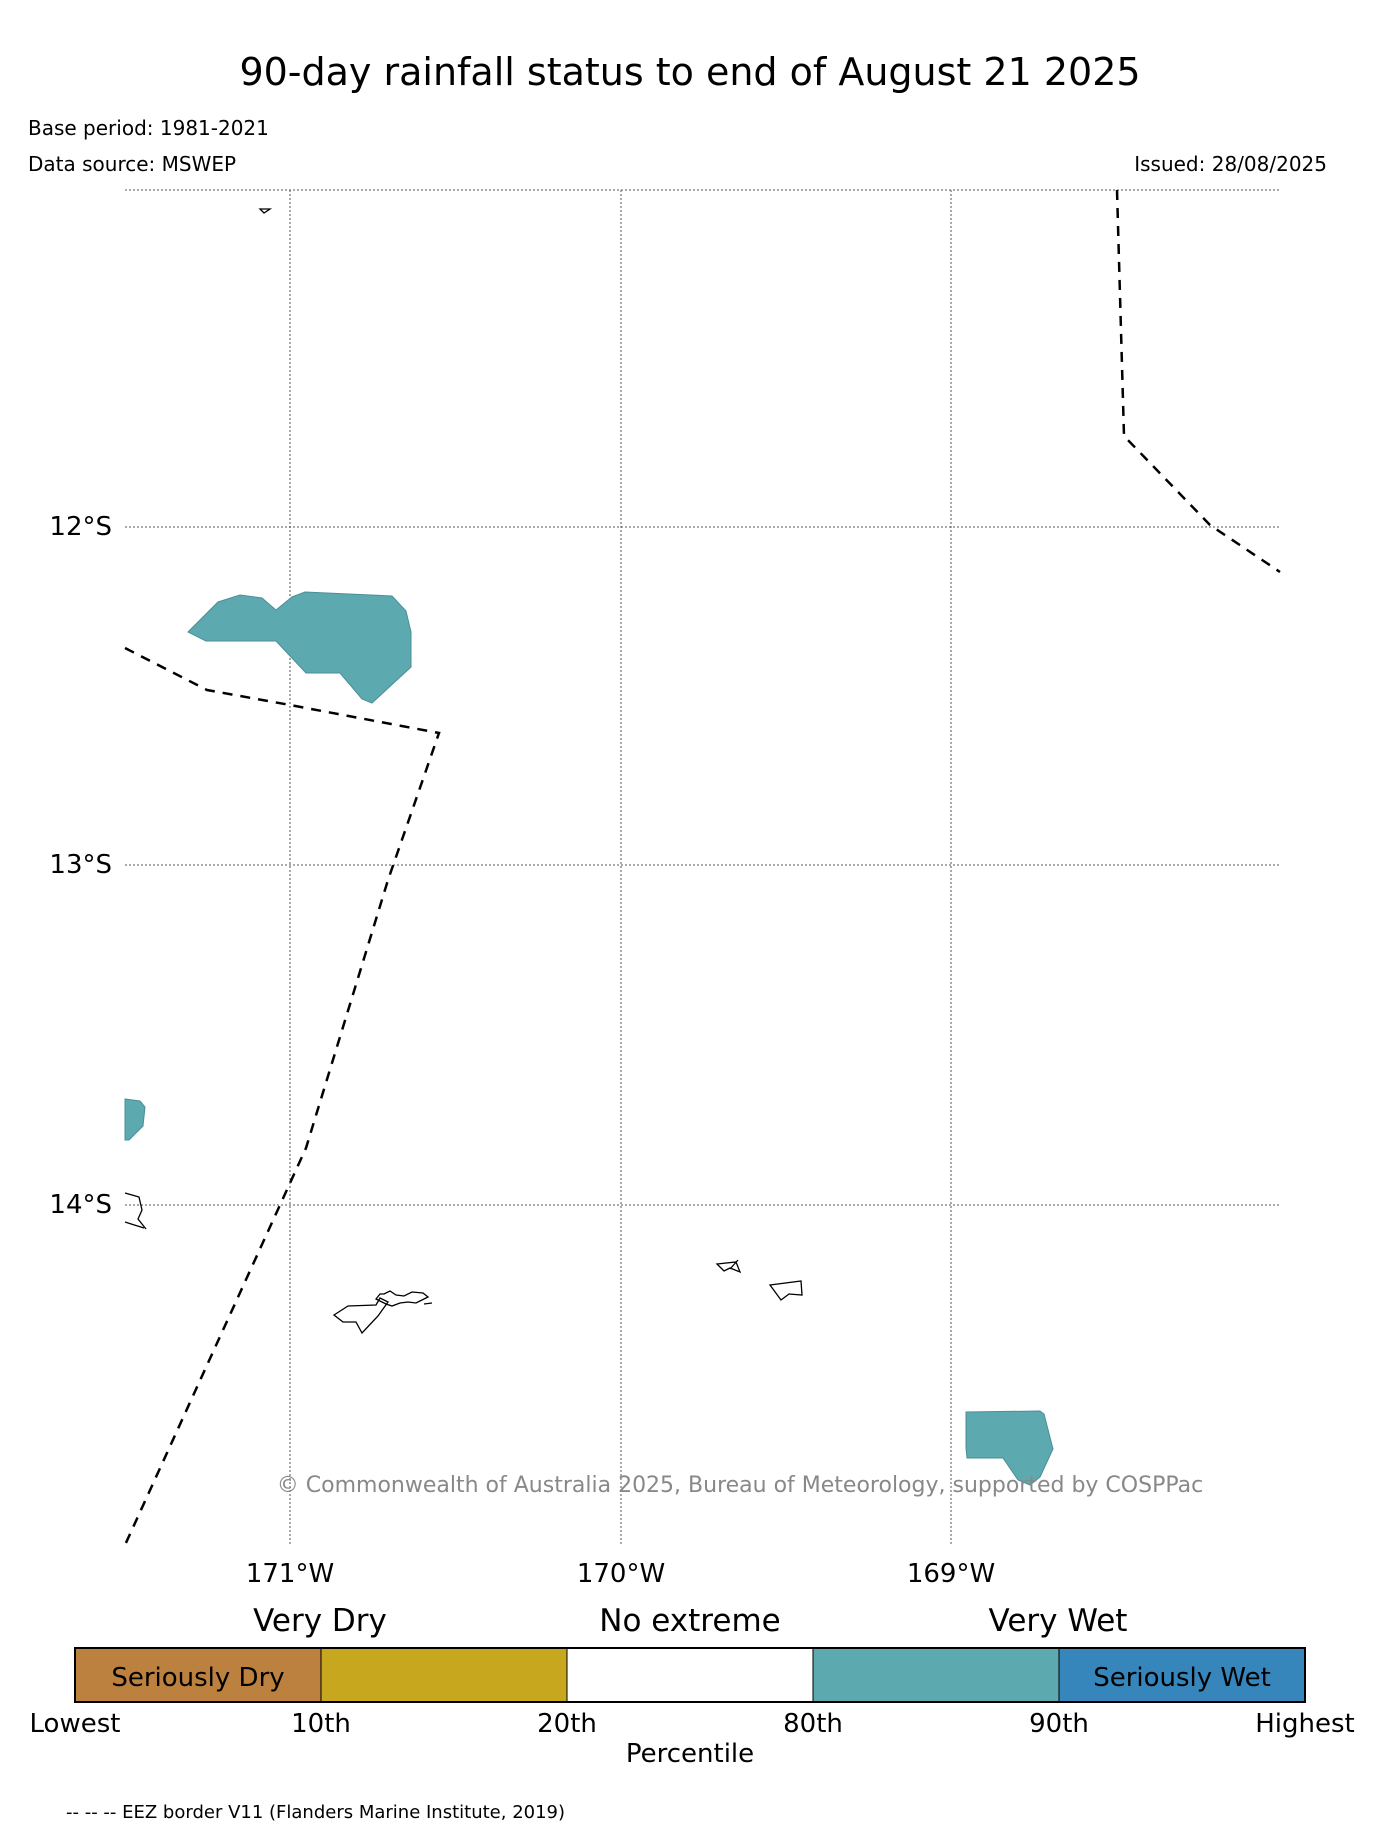  I want to click on legend-group-labels: Very Dry No extreme Very Wet, so click(690, 1621).